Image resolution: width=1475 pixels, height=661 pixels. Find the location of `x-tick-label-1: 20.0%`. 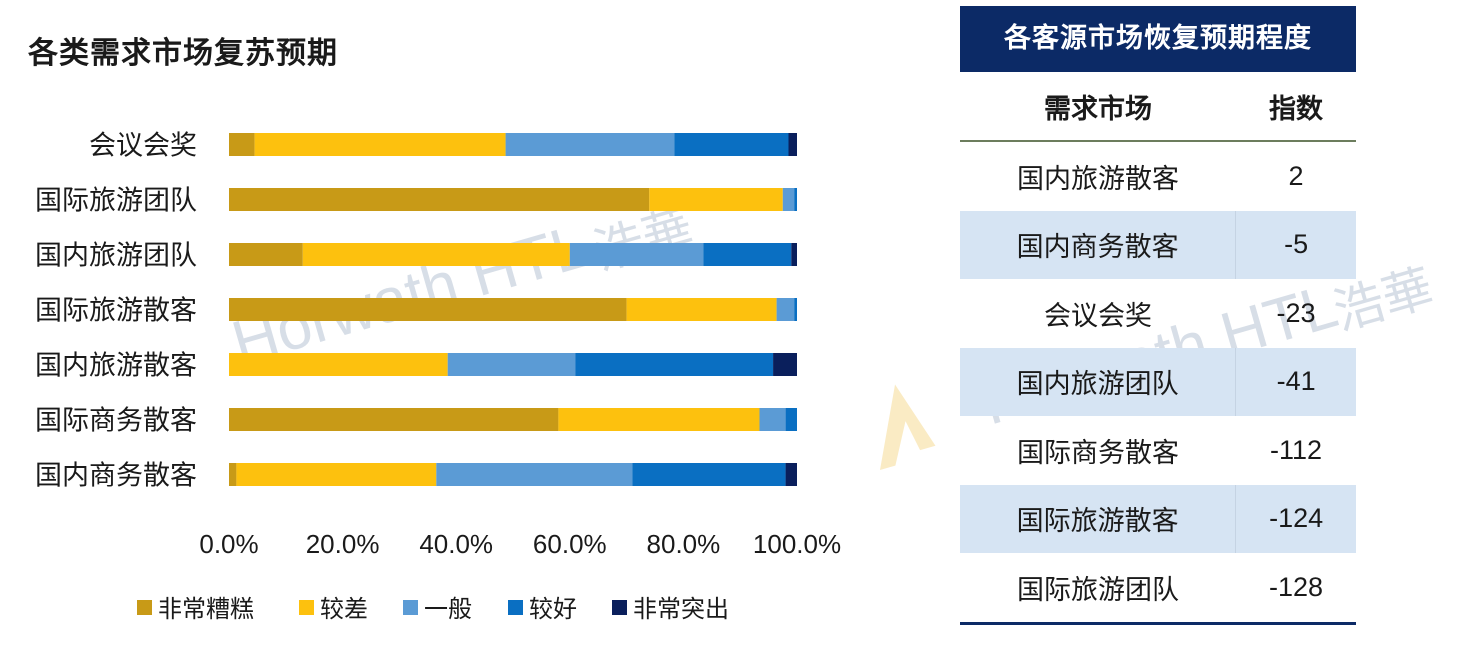

x-tick-label-1: 20.0% is located at coordinates (343, 544).